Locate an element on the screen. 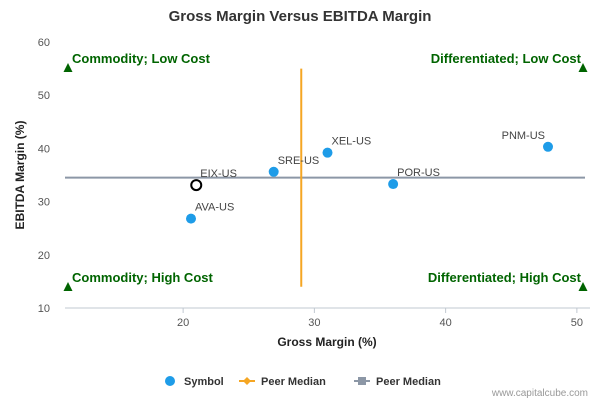 The height and width of the screenshot is (400, 600). quadrant-marker-top-left is located at coordinates (68, 67).